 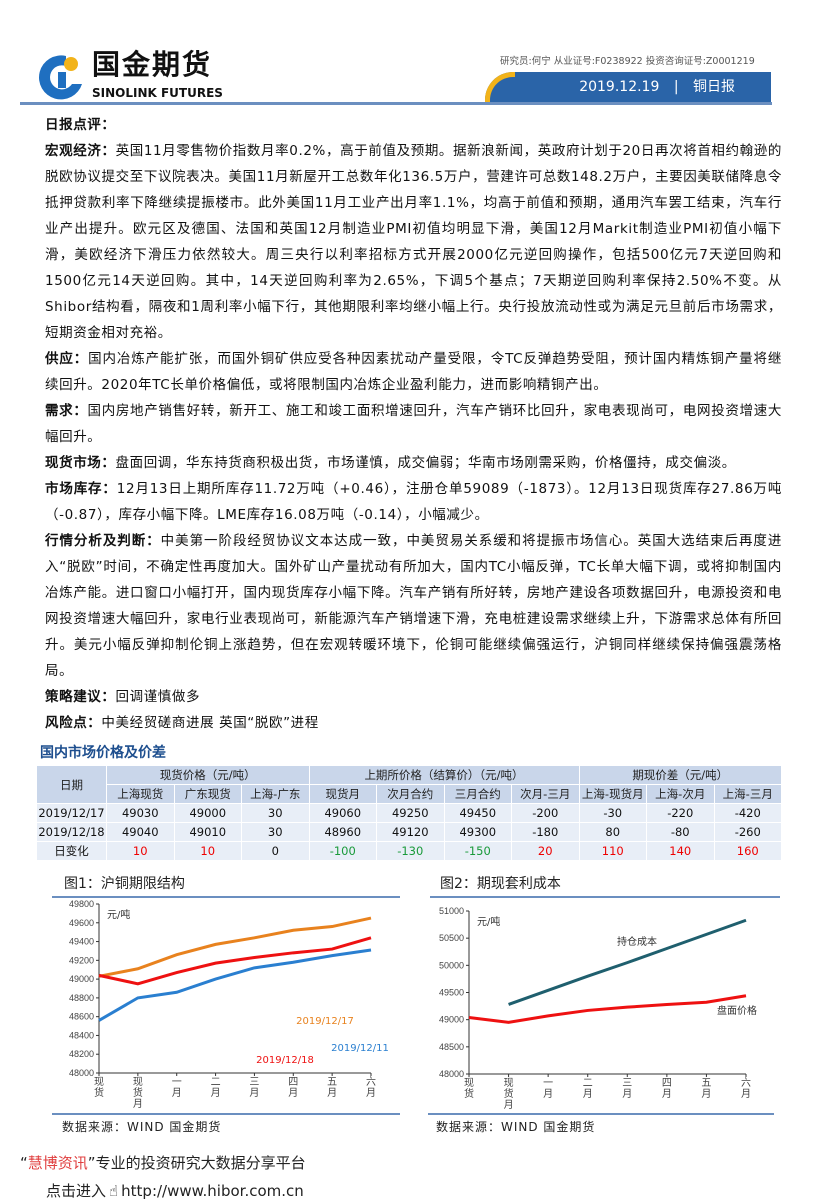 I want to click on y-tick-label: 49000, so click(x=81, y=979).